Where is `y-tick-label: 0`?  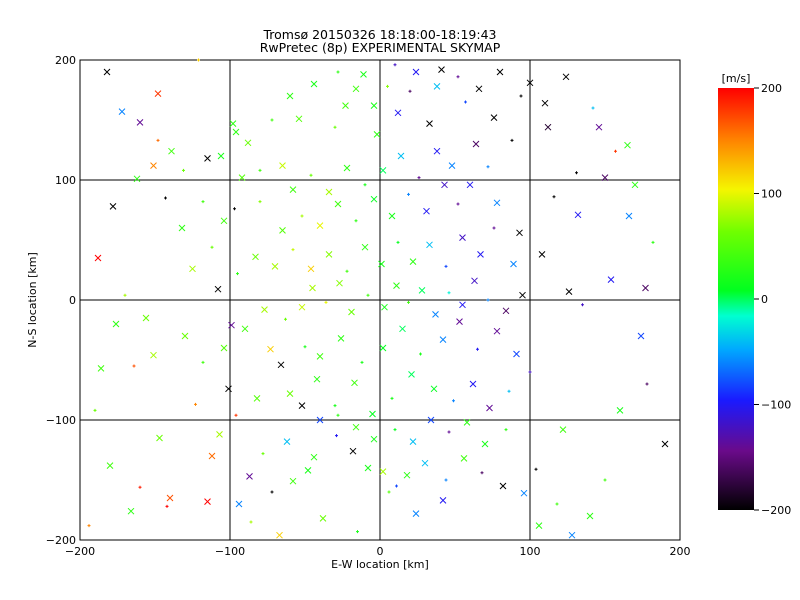 y-tick-label: 0 is located at coordinates (72, 300).